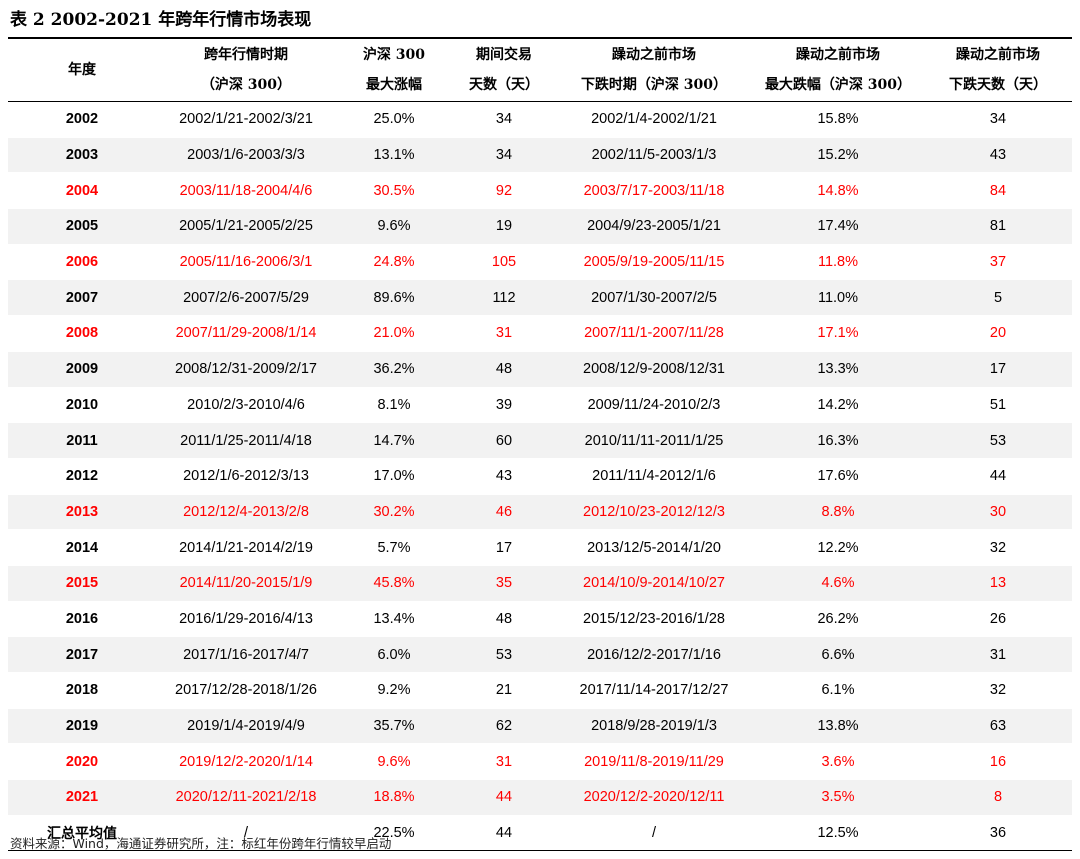 The height and width of the screenshot is (859, 1080). Describe the element at coordinates (82, 155) in the screenshot. I see `cell-year: 2003` at that location.